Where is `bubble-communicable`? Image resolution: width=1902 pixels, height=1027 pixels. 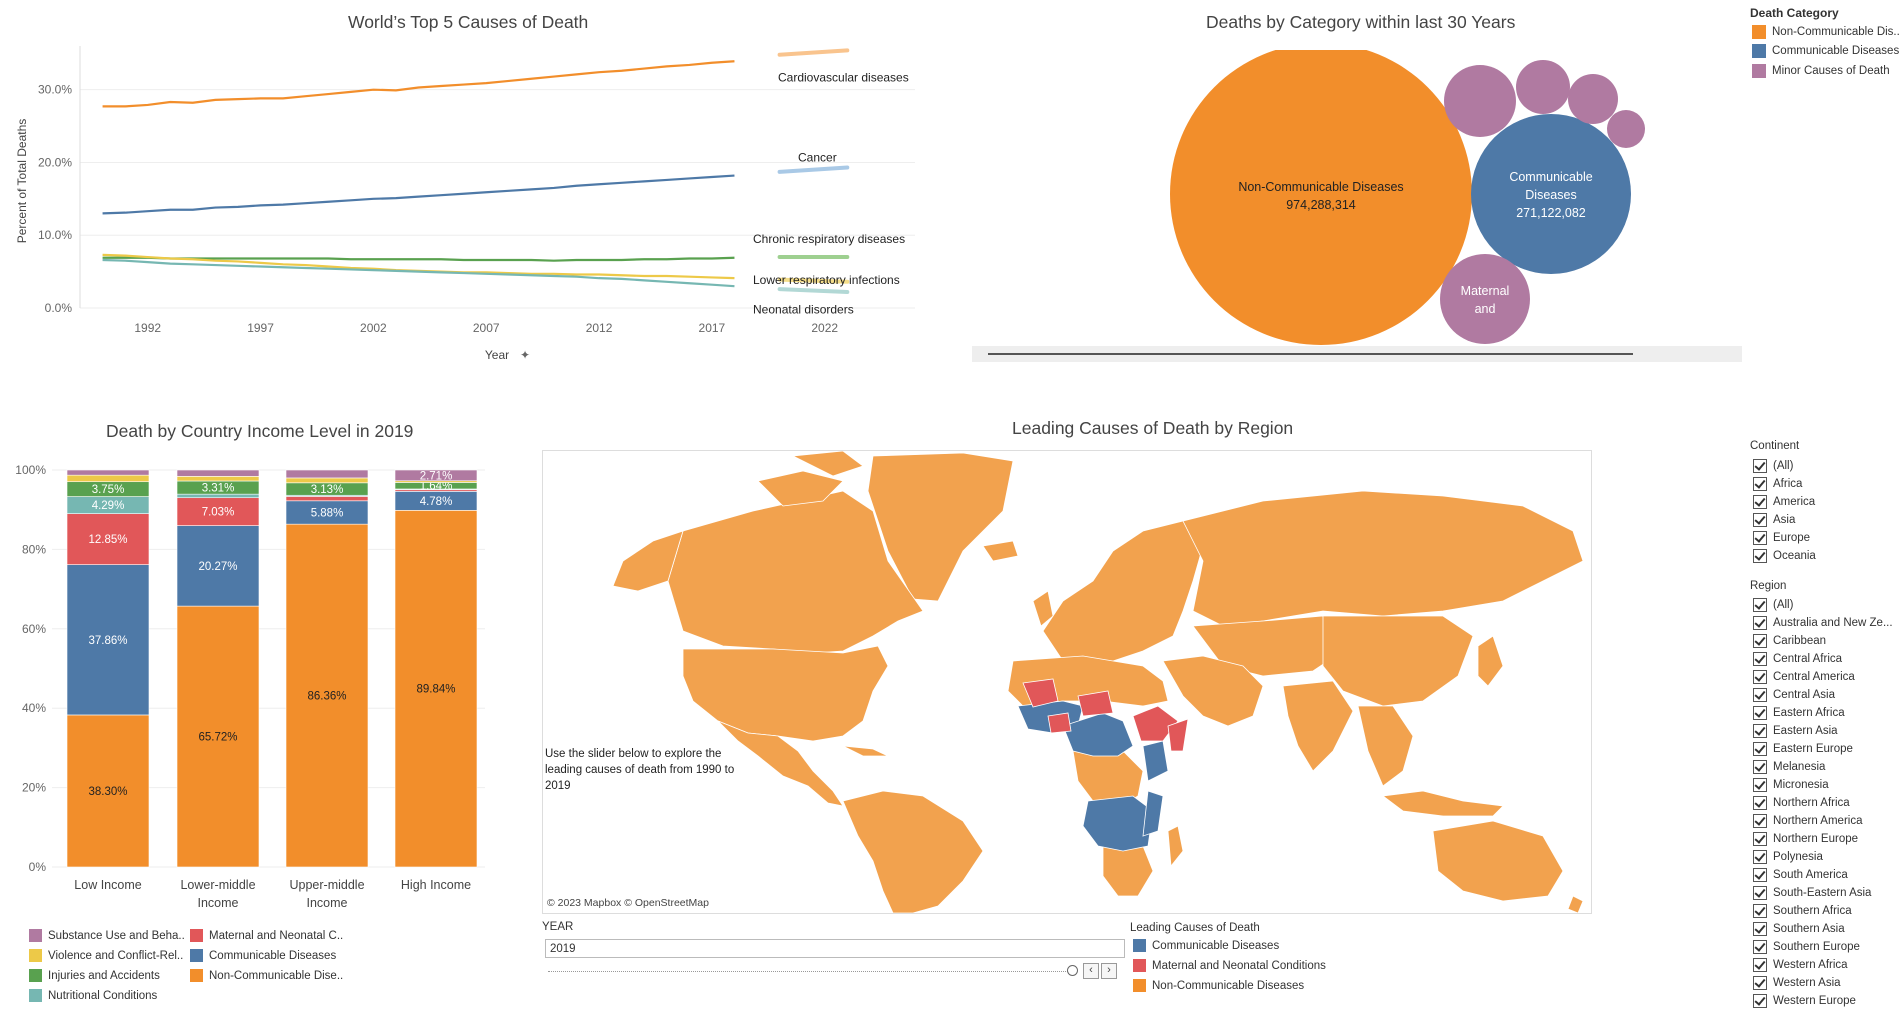 bubble-communicable is located at coordinates (1551, 194).